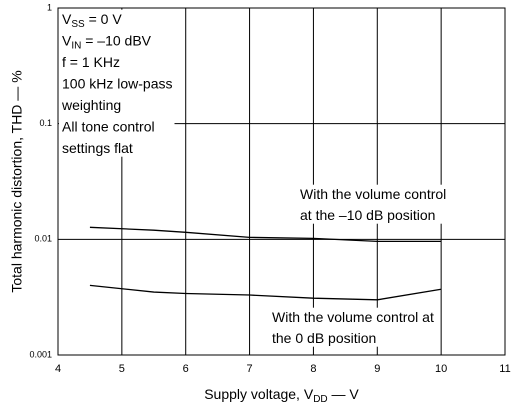  I want to click on annotation-line: f = 1 KHz, so click(91, 62).